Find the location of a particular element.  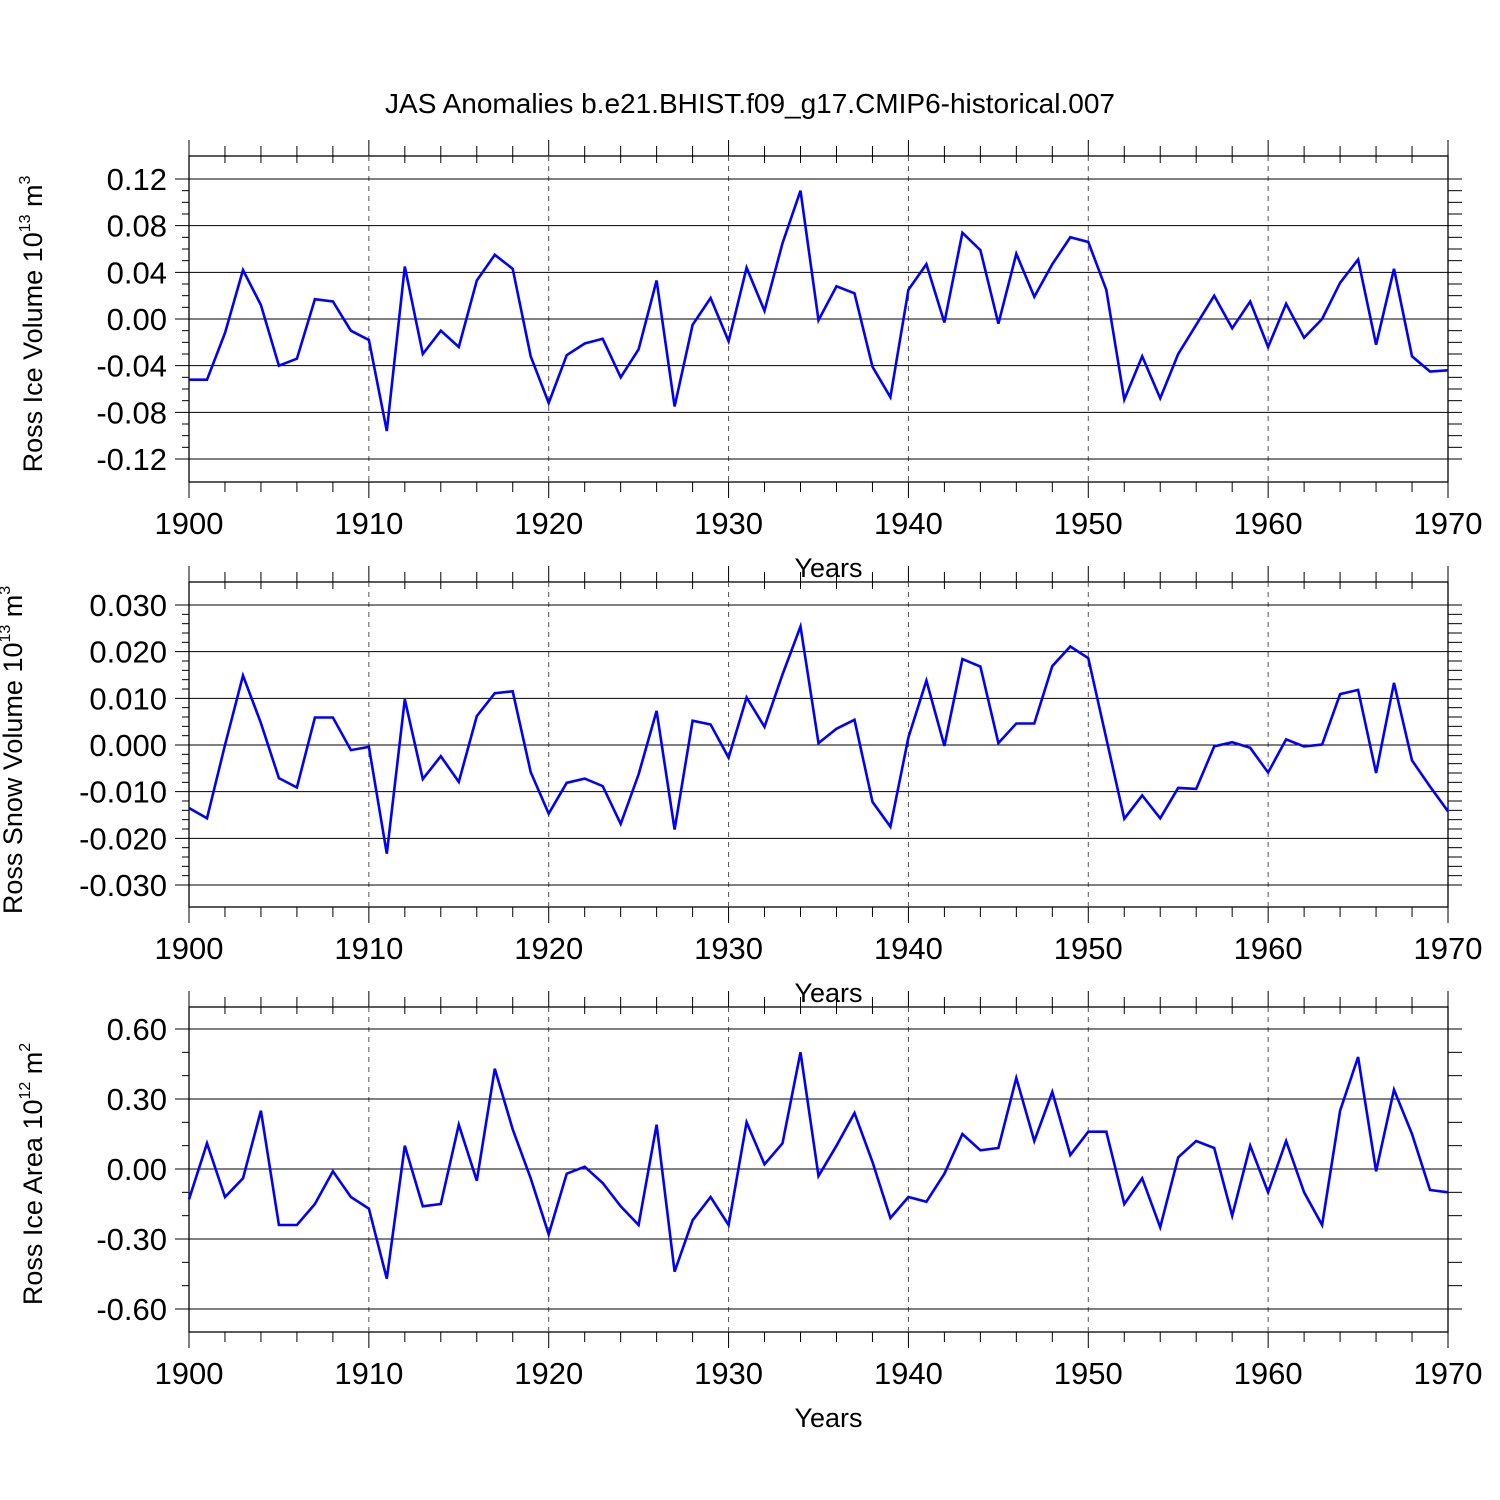

y-tick-label: 0.04 is located at coordinates (137, 272).